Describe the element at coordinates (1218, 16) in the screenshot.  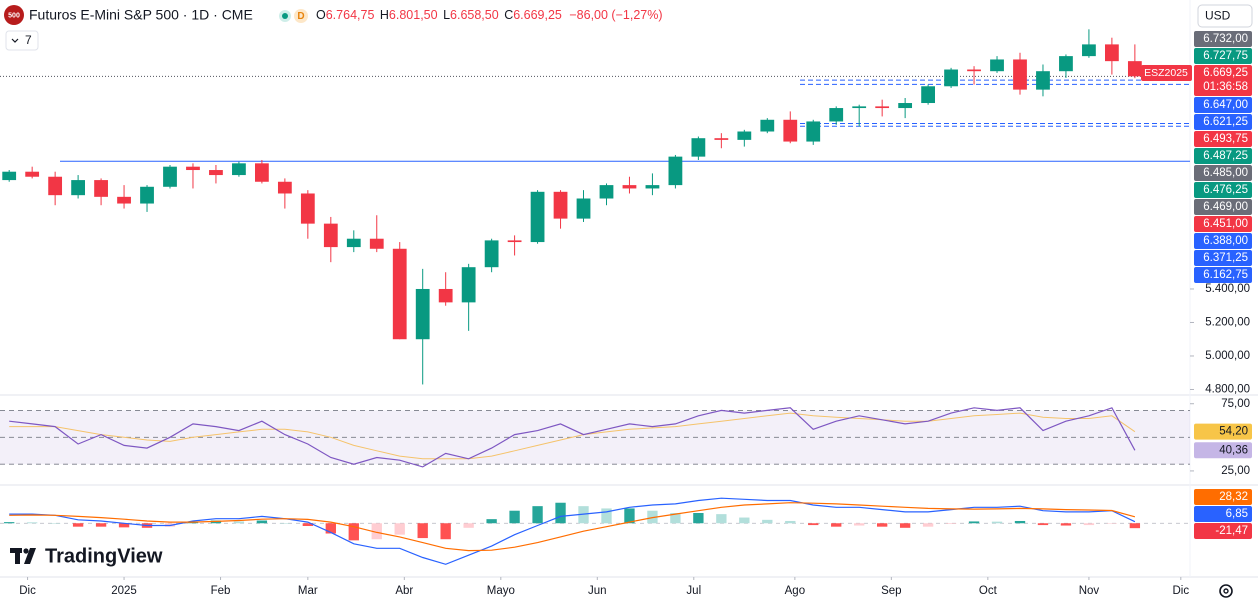
I see `currency: USD` at that location.